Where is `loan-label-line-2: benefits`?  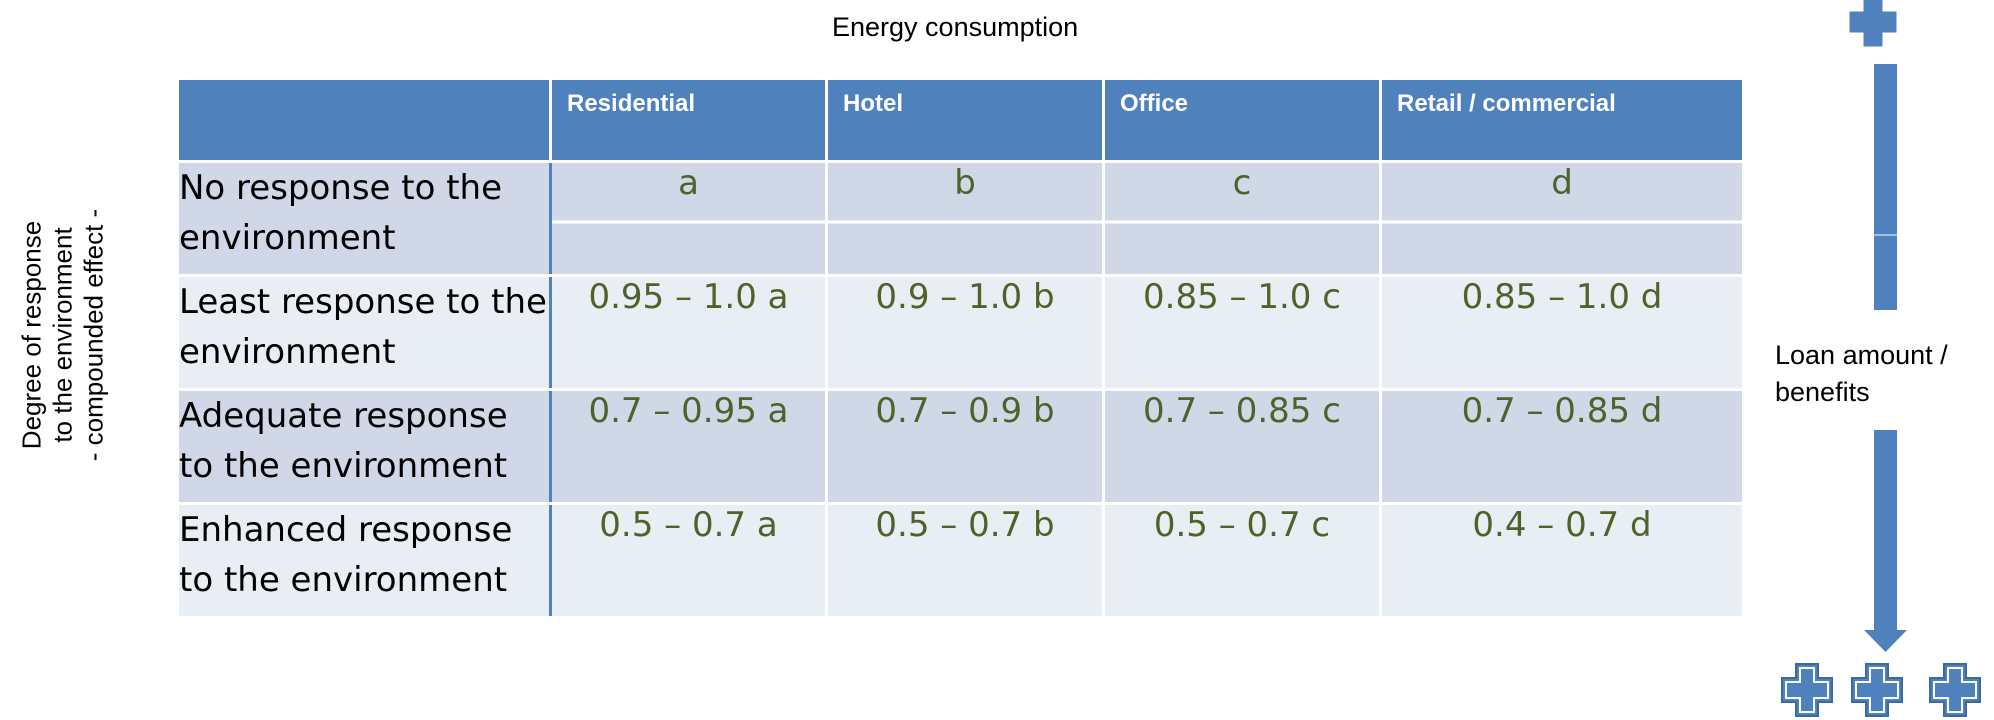
loan-label-line-2: benefits is located at coordinates (1822, 392).